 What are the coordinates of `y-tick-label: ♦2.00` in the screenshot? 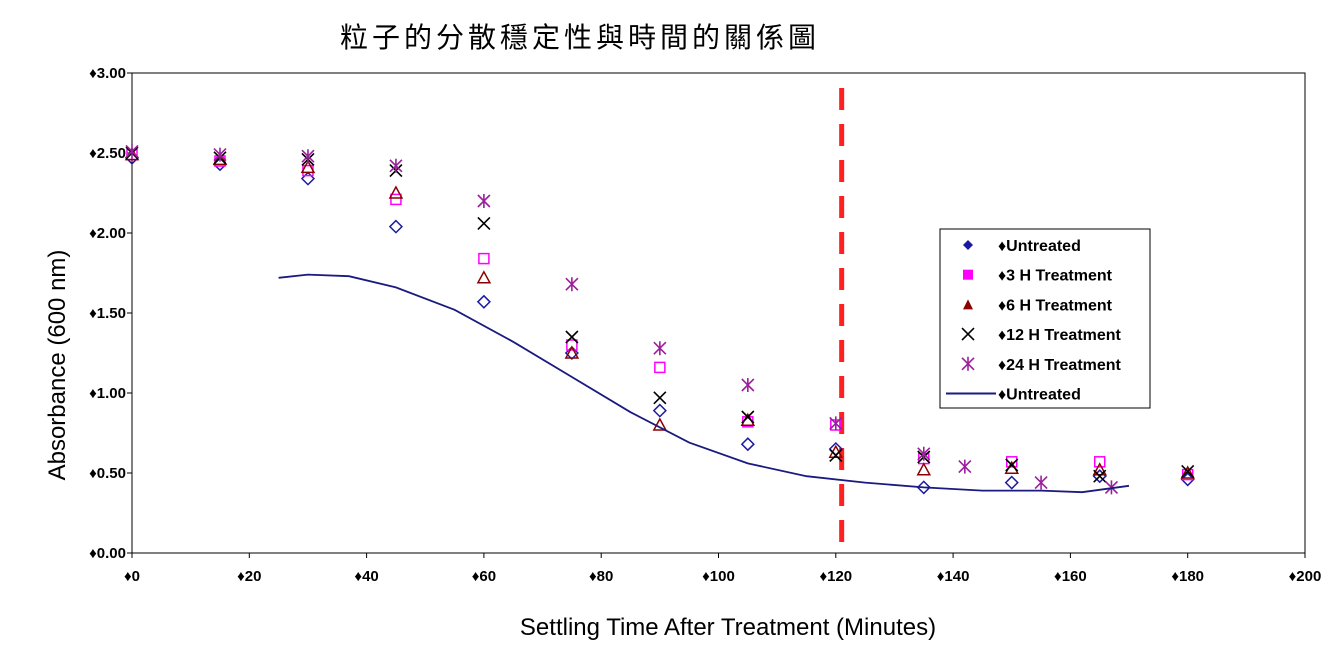 It's located at (107, 233).